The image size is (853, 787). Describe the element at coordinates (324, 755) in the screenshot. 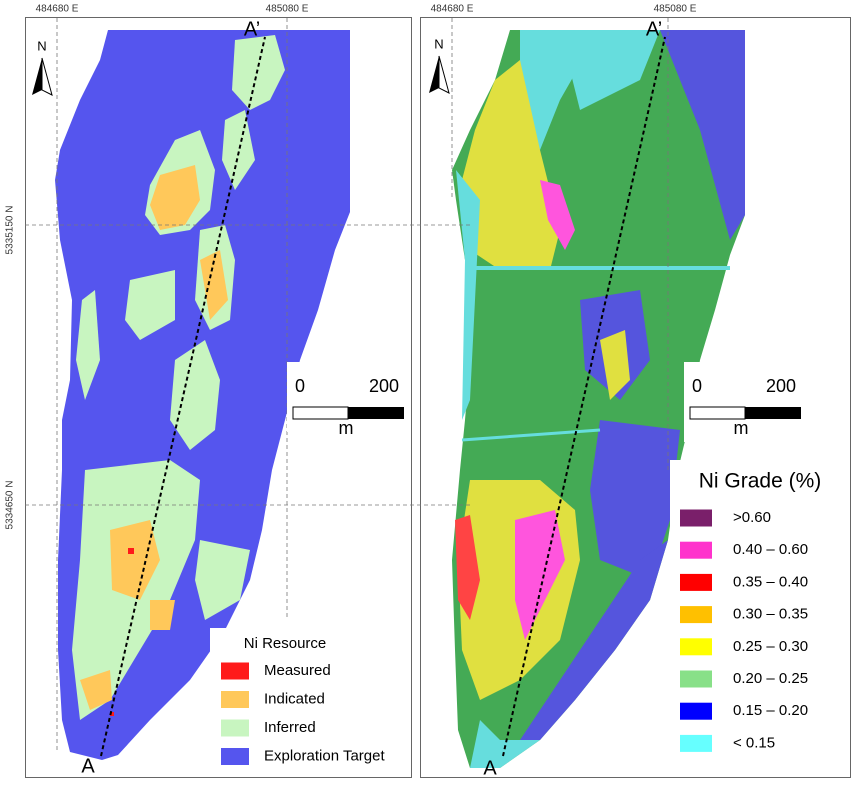

I see `legend-label: Exploration Target` at that location.